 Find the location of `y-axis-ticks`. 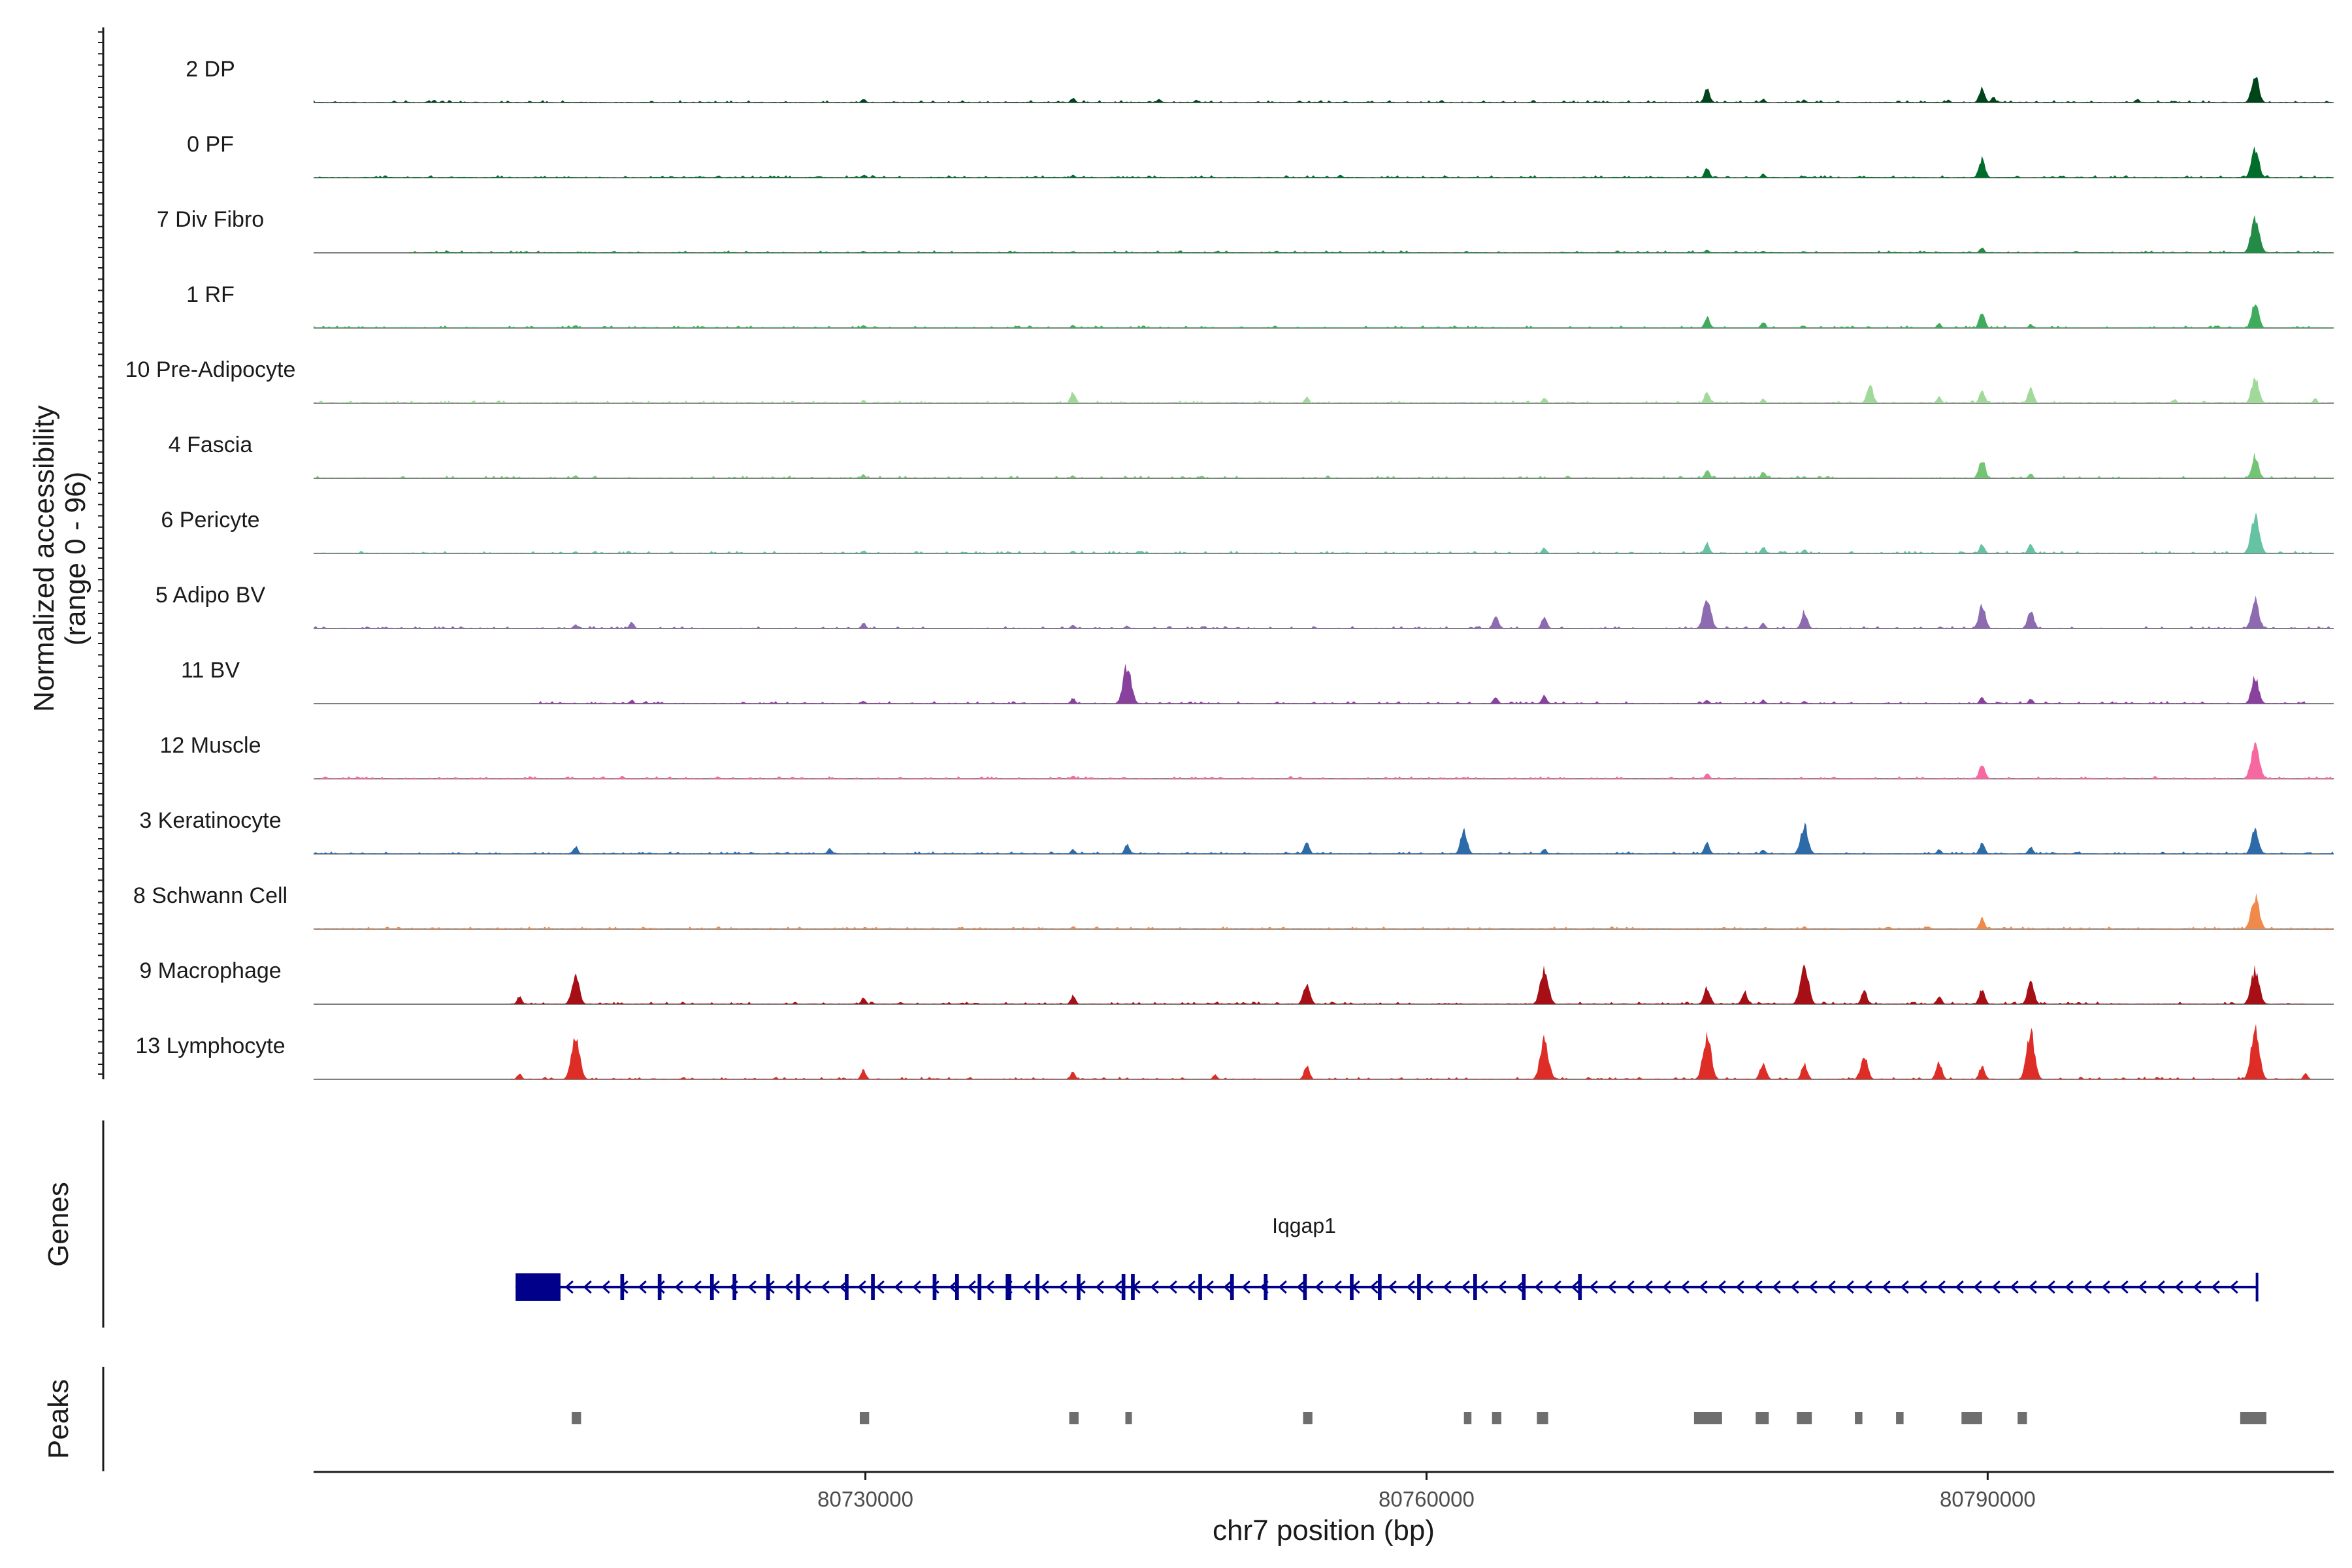

y-axis-ticks is located at coordinates (100, 553).